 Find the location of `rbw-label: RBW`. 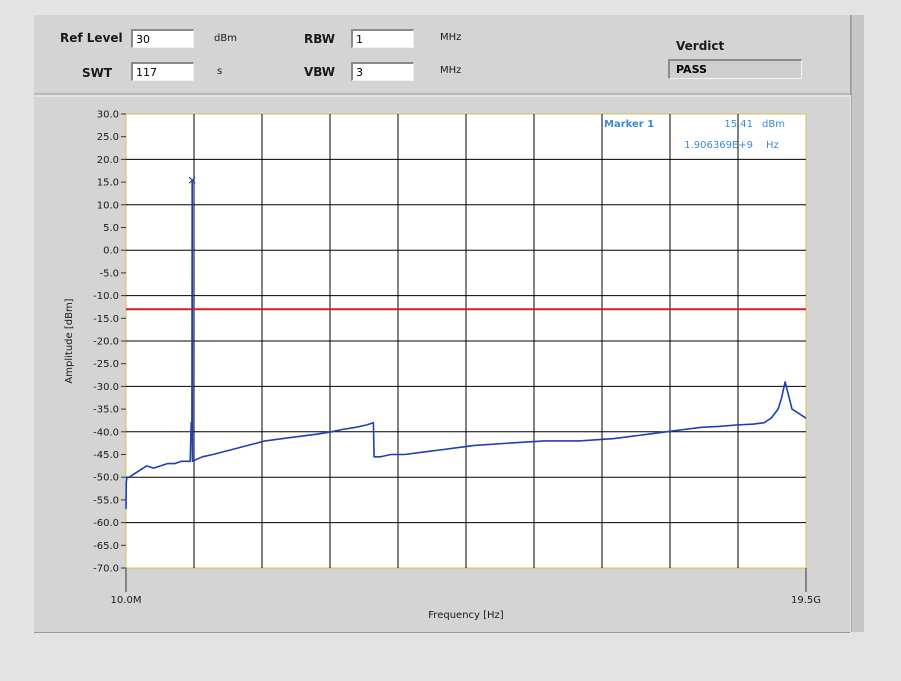

rbw-label: RBW is located at coordinates (319, 39).